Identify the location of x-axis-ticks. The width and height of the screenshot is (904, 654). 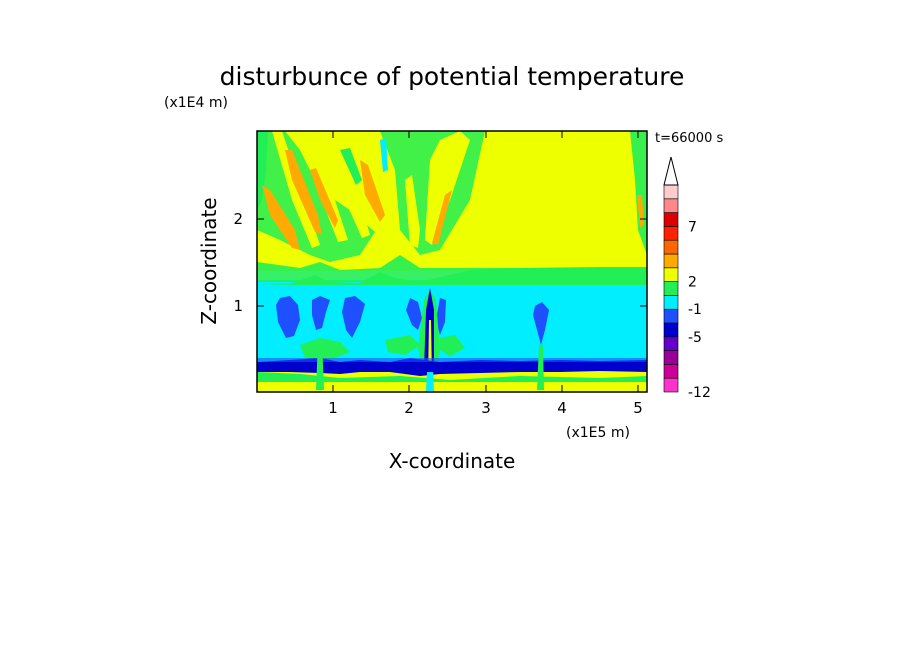
(485, 261).